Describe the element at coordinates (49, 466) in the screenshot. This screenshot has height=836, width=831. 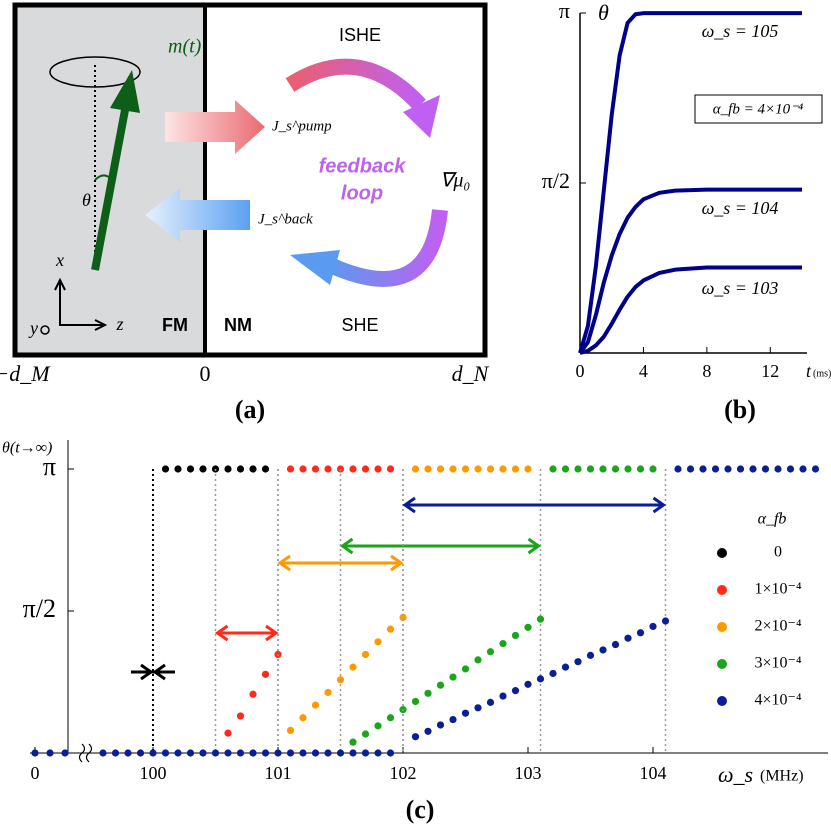
I see `y-tick-label: π` at that location.